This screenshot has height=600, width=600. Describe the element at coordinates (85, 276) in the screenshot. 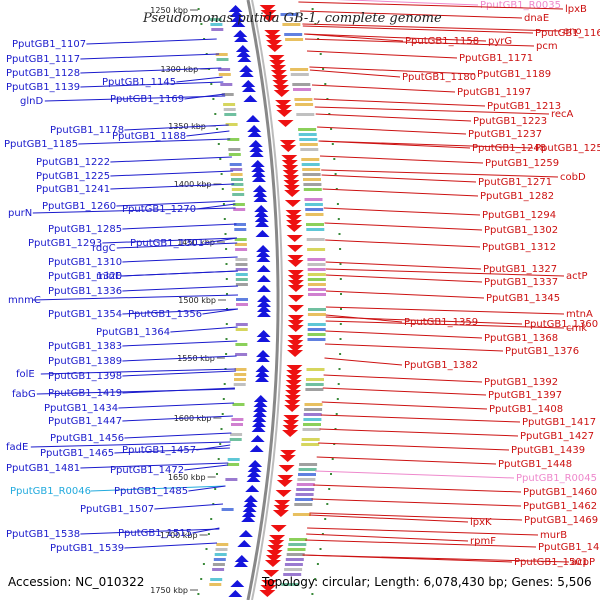

I see `gene-label-left: PputGB1_1320` at that location.